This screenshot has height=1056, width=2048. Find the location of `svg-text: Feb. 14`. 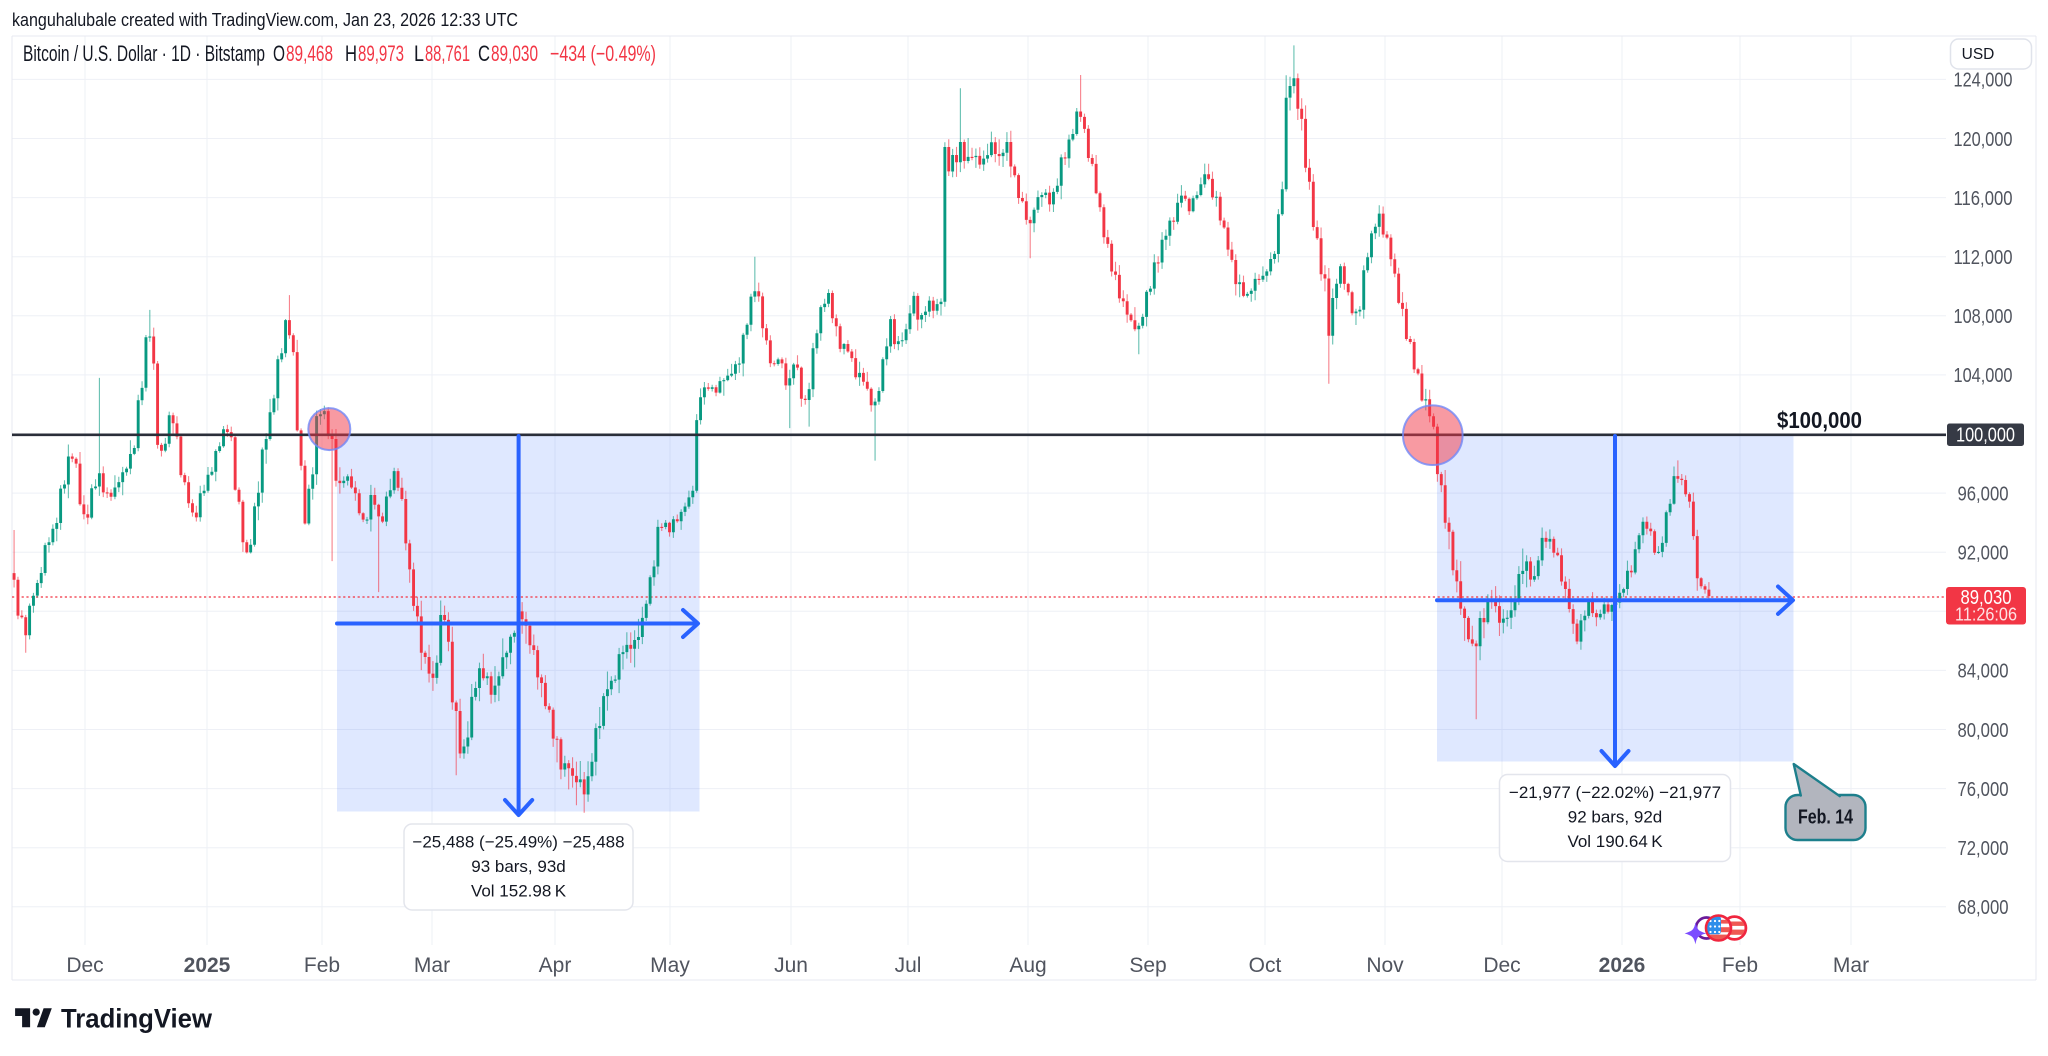

svg-text: Feb. 14 is located at coordinates (1826, 818).